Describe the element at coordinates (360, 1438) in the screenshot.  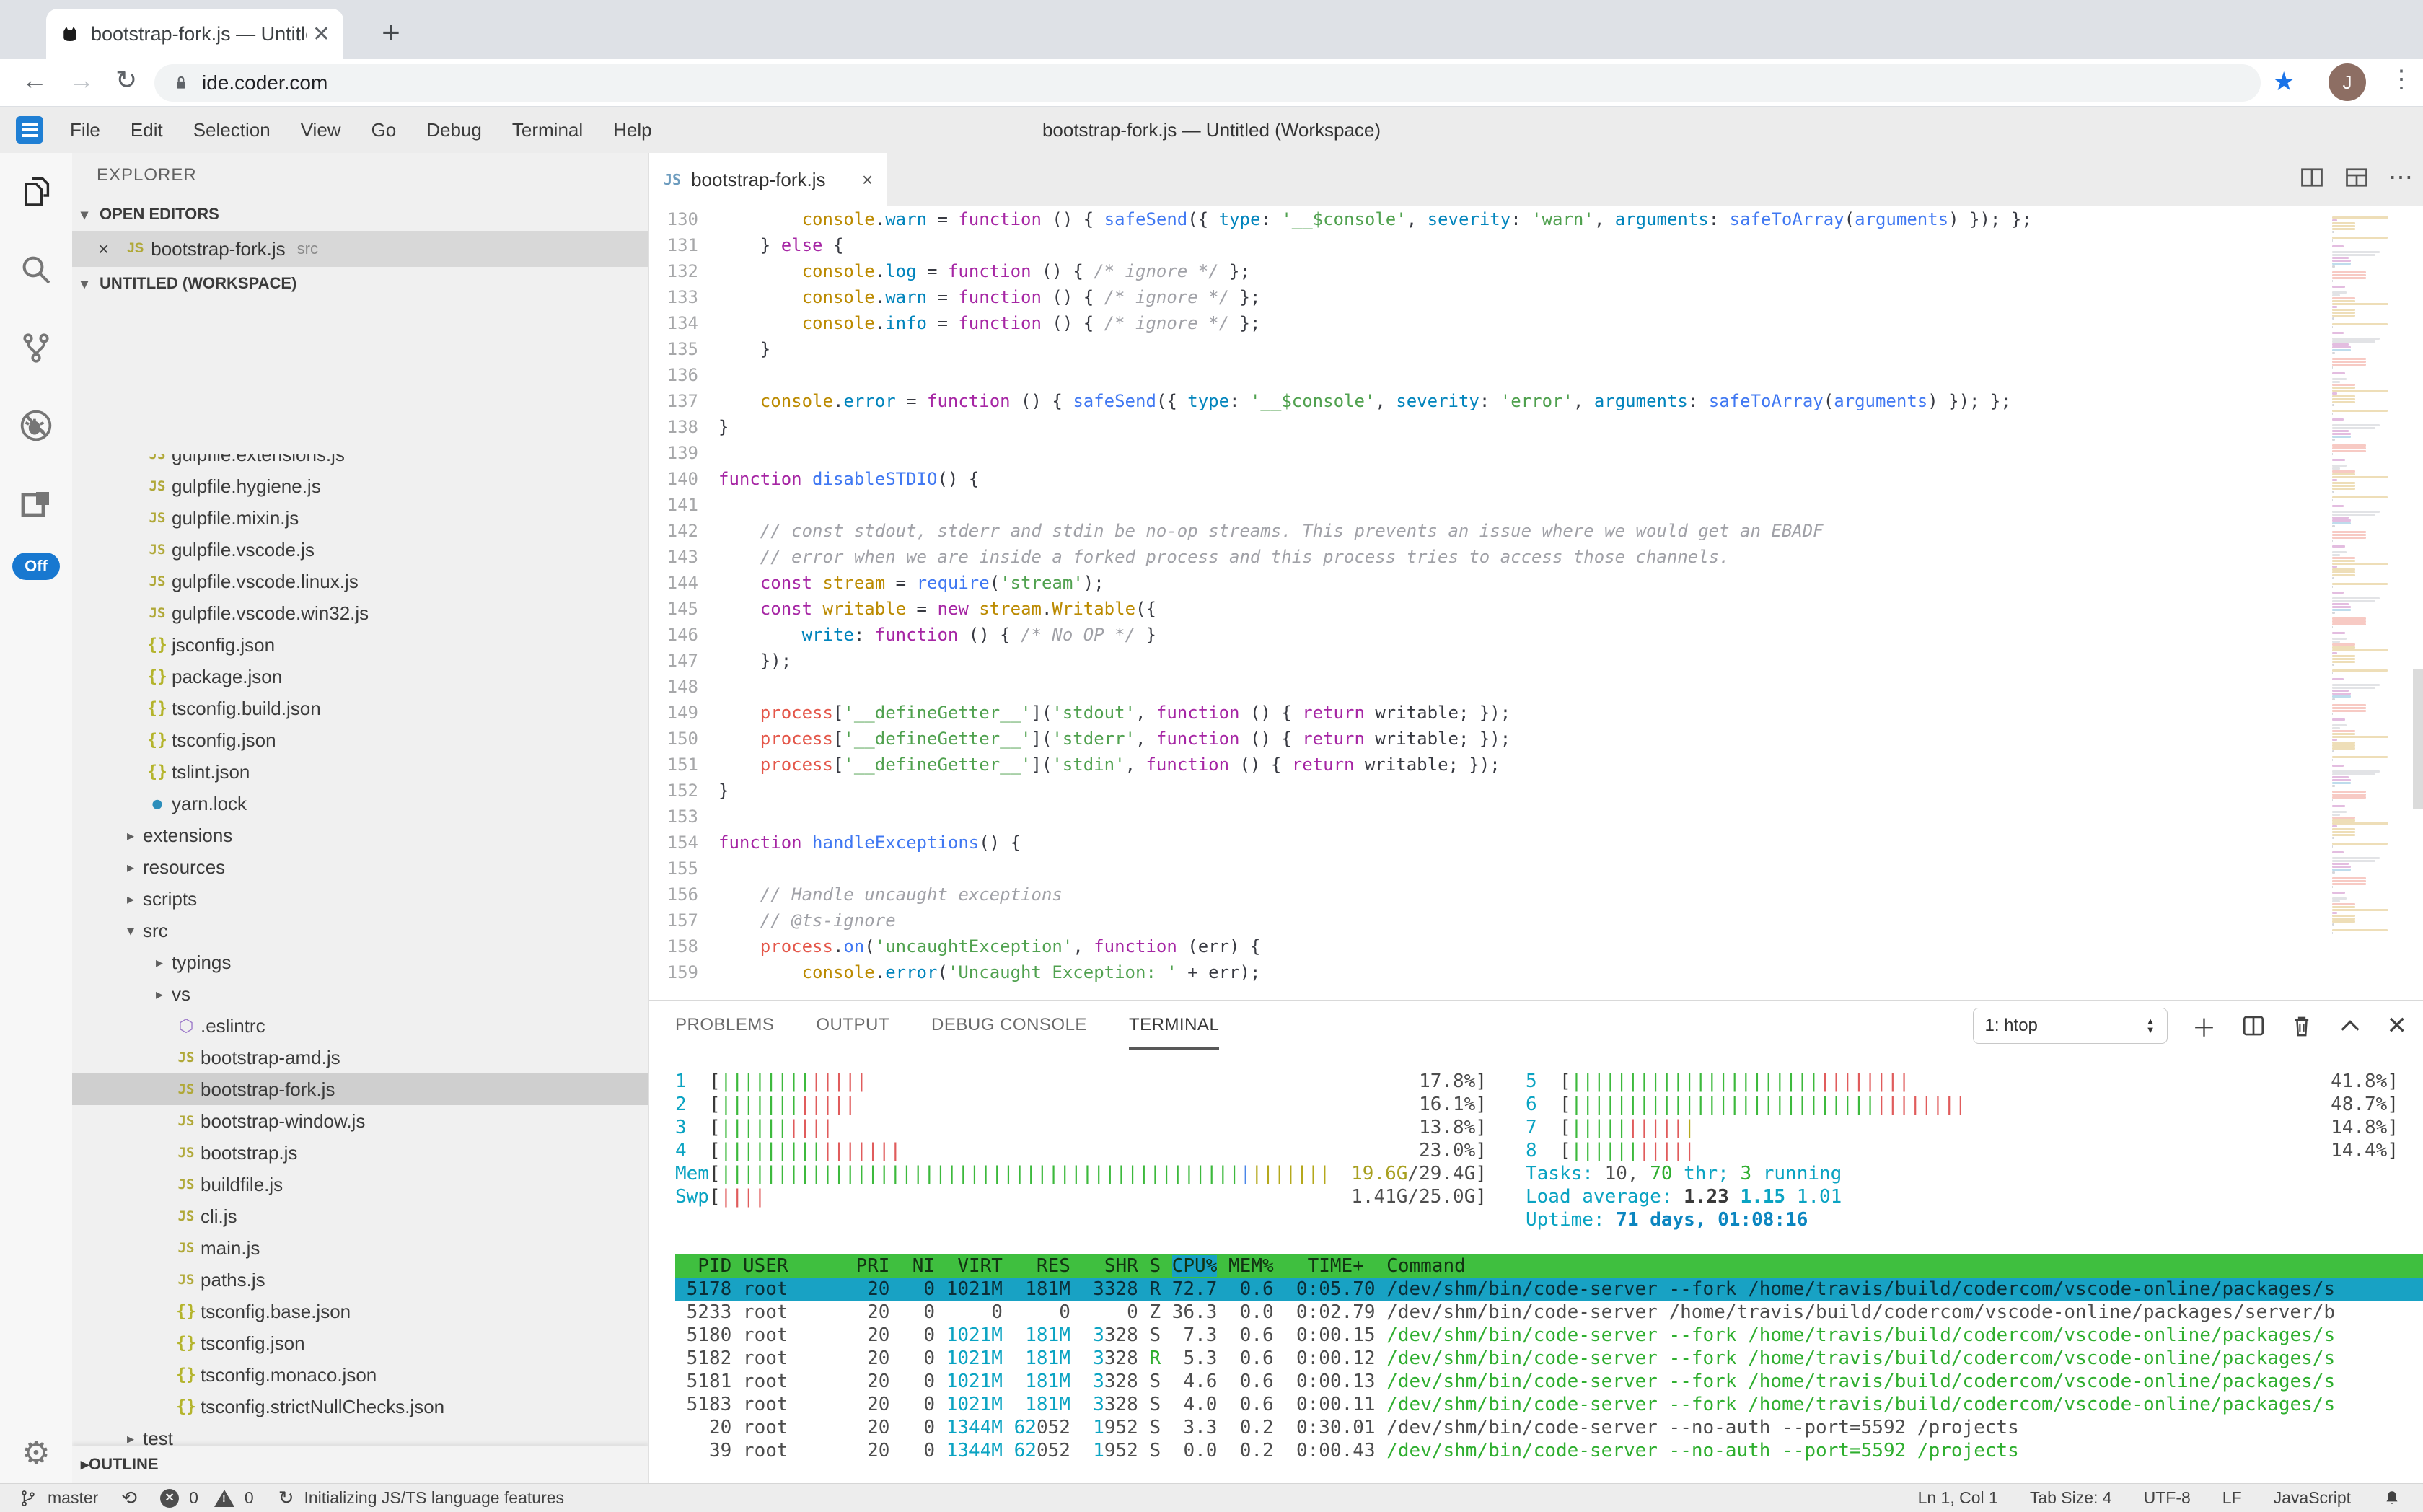
I see `tree-item: ▸ test` at that location.